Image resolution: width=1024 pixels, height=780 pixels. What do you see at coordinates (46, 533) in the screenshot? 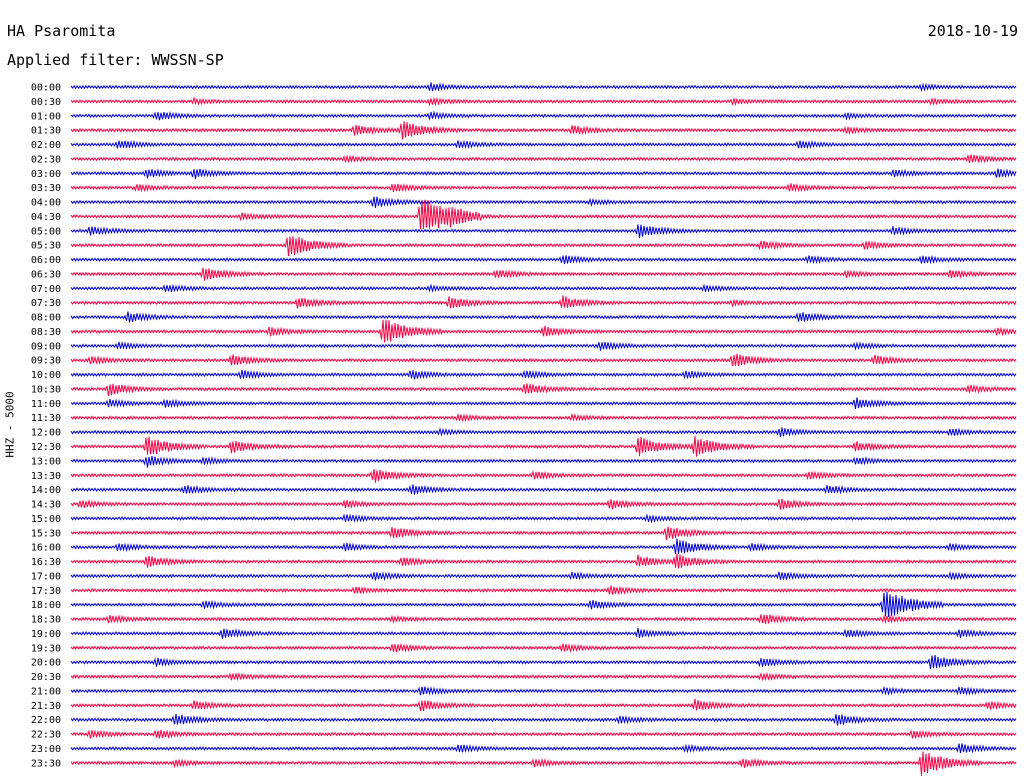
I see `time-tick-label: 15:30` at bounding box center [46, 533].